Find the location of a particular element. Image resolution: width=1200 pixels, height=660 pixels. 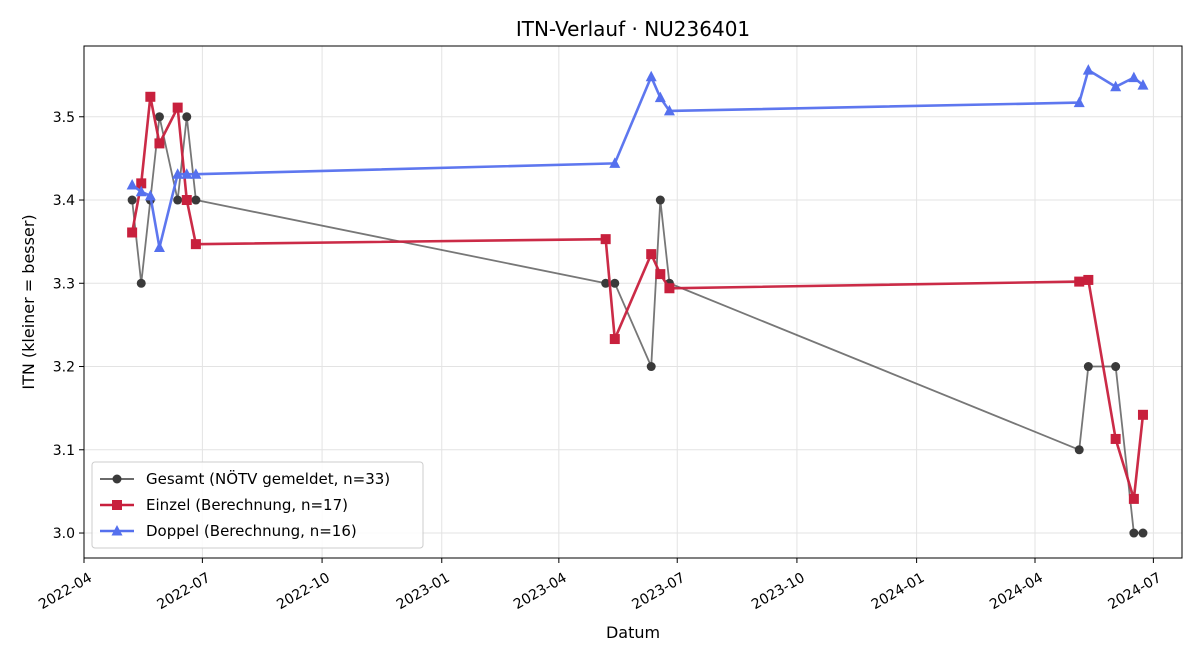

x-tick-label: 2023-01 is located at coordinates (423, 591).